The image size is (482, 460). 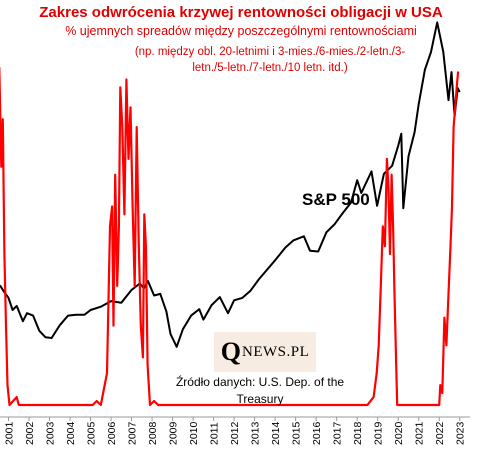 I want to click on x-tick-label: 2011, so click(x=215, y=433).